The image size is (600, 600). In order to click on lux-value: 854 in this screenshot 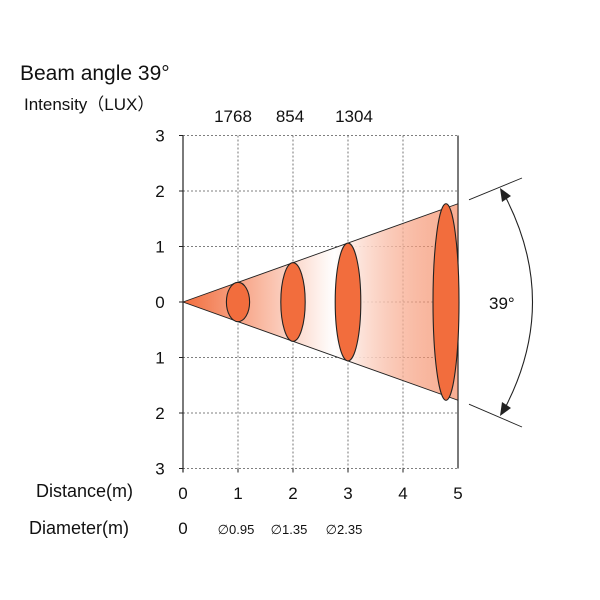, I will do `click(290, 116)`.